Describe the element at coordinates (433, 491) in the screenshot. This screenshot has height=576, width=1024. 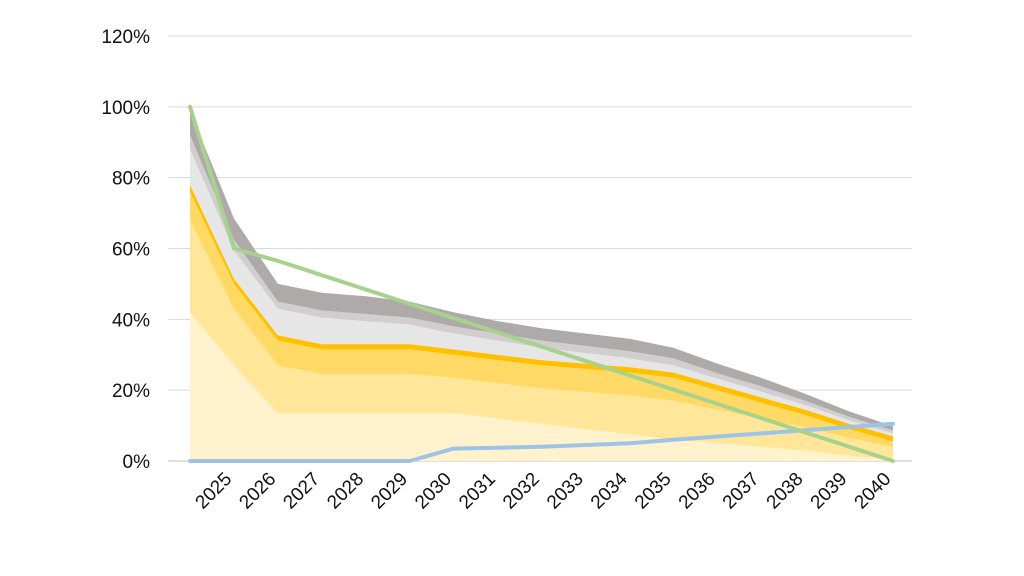
I see `x-tick-label: 2030` at that location.